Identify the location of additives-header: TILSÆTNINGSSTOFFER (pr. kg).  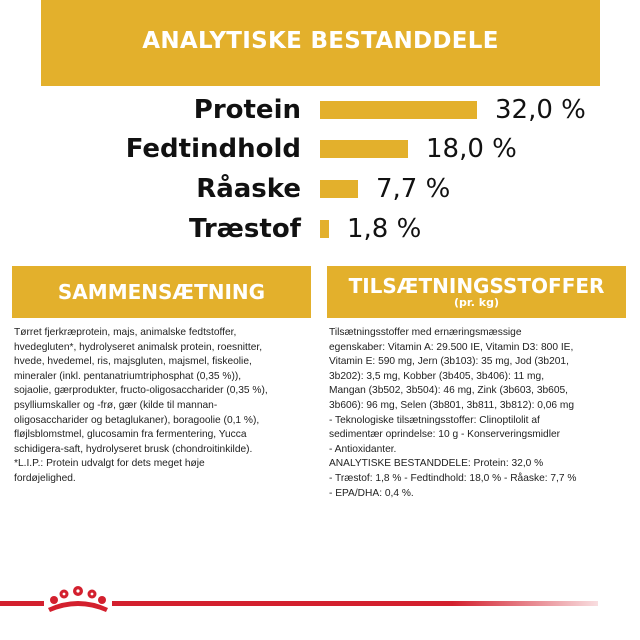
(476, 292).